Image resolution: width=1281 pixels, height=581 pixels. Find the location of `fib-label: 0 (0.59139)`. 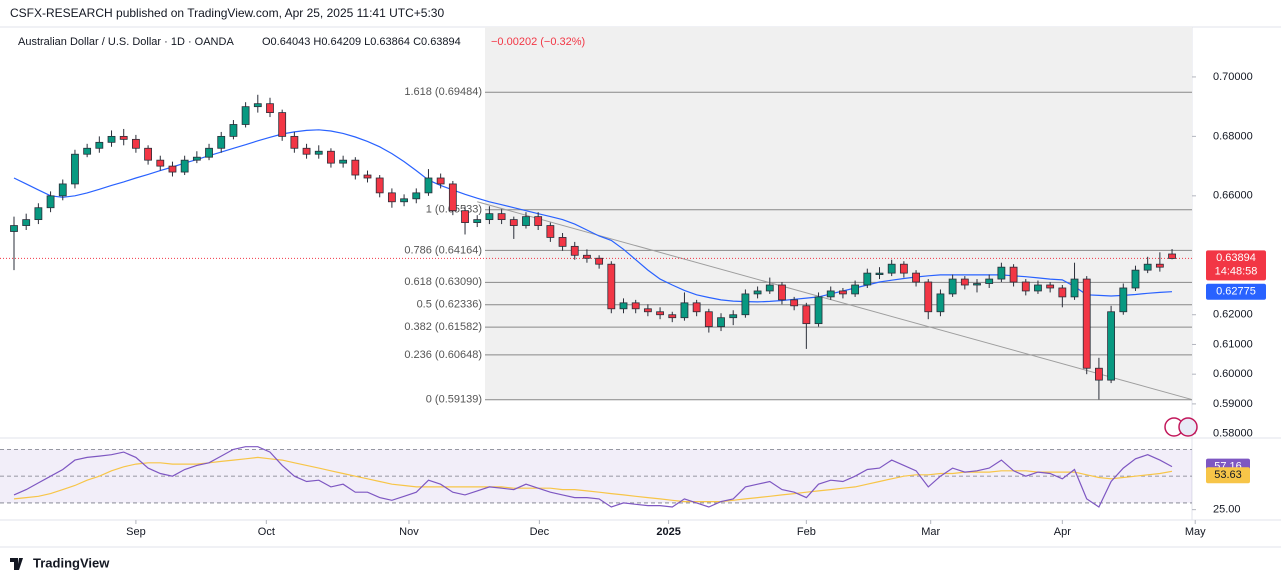

fib-label: 0 (0.59139) is located at coordinates (454, 400).